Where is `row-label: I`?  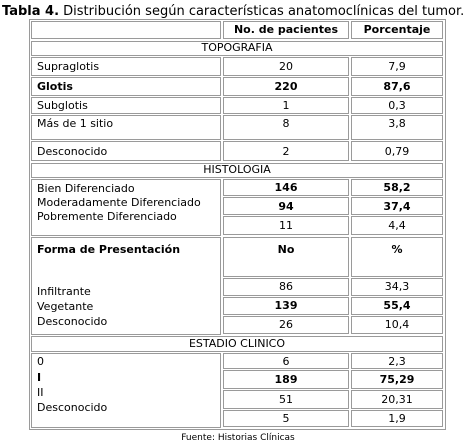
row-label: I is located at coordinates (39, 377).